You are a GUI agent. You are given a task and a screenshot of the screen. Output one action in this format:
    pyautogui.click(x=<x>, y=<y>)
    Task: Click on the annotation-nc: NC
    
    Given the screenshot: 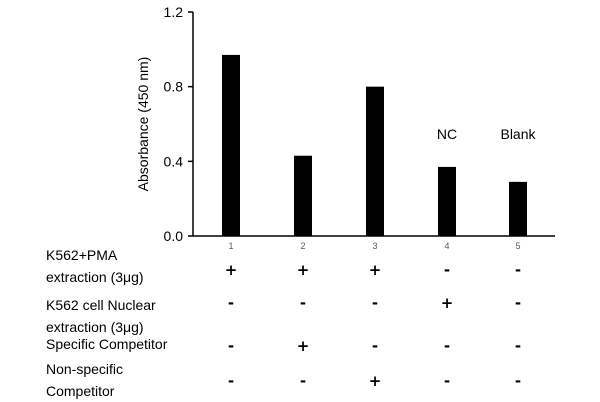 What is the action you would take?
    pyautogui.click(x=447, y=134)
    